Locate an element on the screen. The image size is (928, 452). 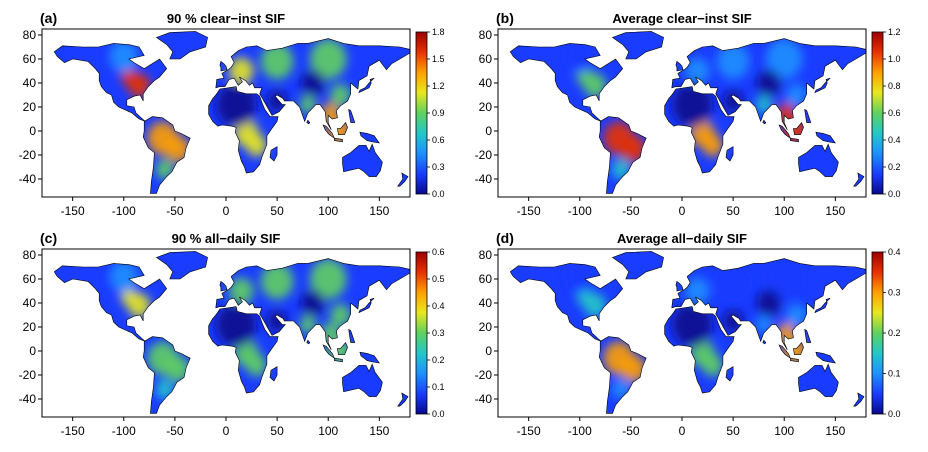
panel-title: Average all−daily SIF is located at coordinates (682, 238).